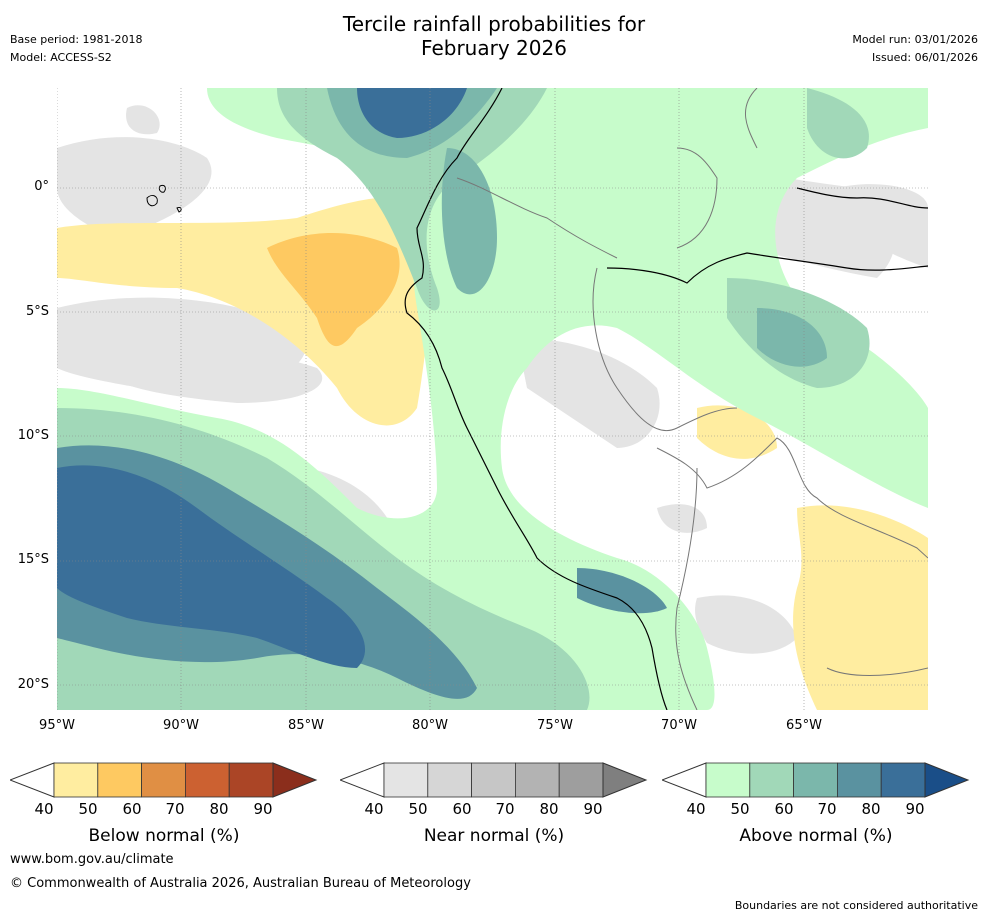 Image resolution: width=988 pixels, height=919 pixels. Describe the element at coordinates (462, 809) in the screenshot. I see `near-tick-60: 60` at that location.